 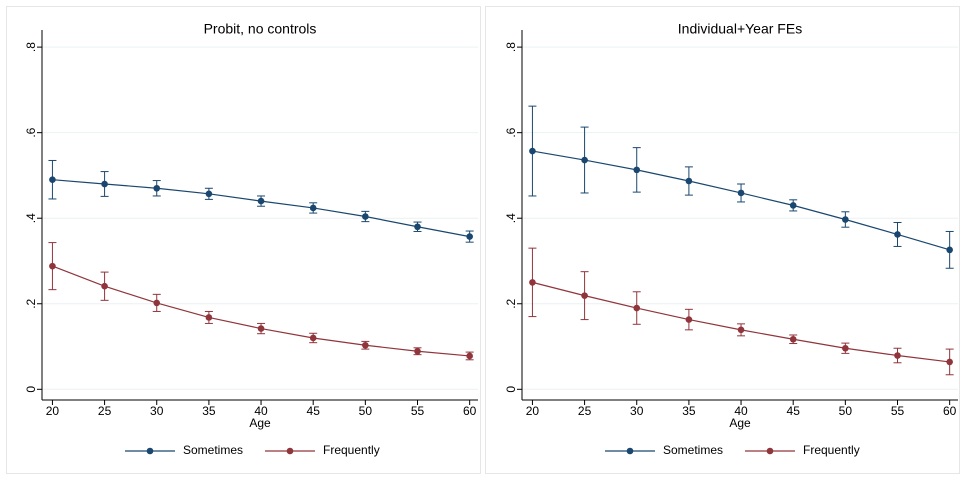 What do you see at coordinates (260, 29) in the screenshot?
I see `chart-title: Probit, no controls` at bounding box center [260, 29].